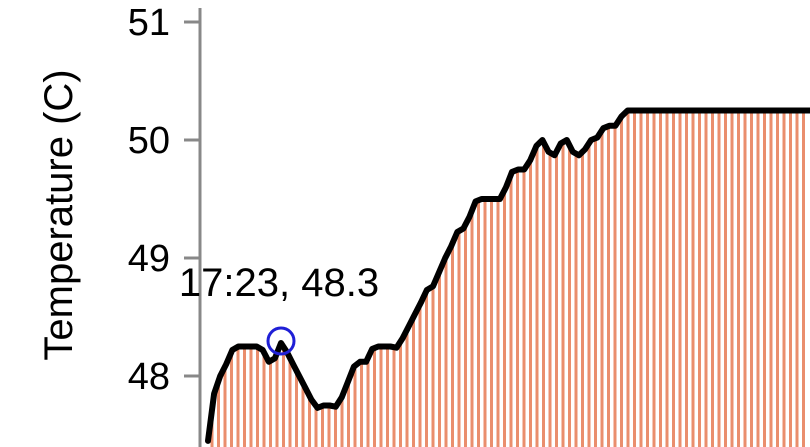  I want to click on hover-marker, so click(281, 341).